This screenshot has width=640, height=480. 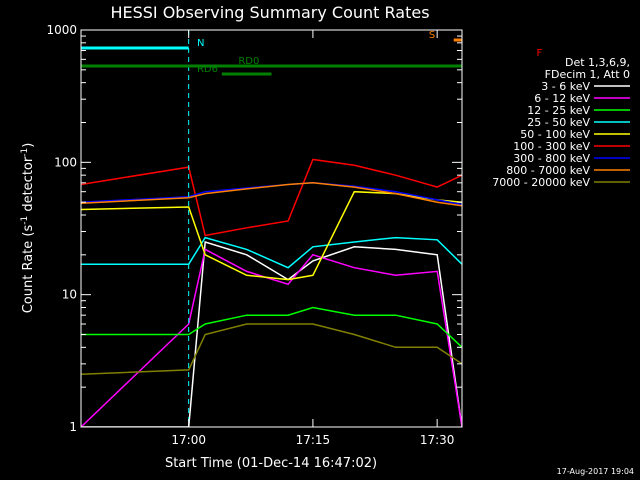 I want to click on legend-entry-7: 800 - 7000 keV, so click(x=548, y=170).